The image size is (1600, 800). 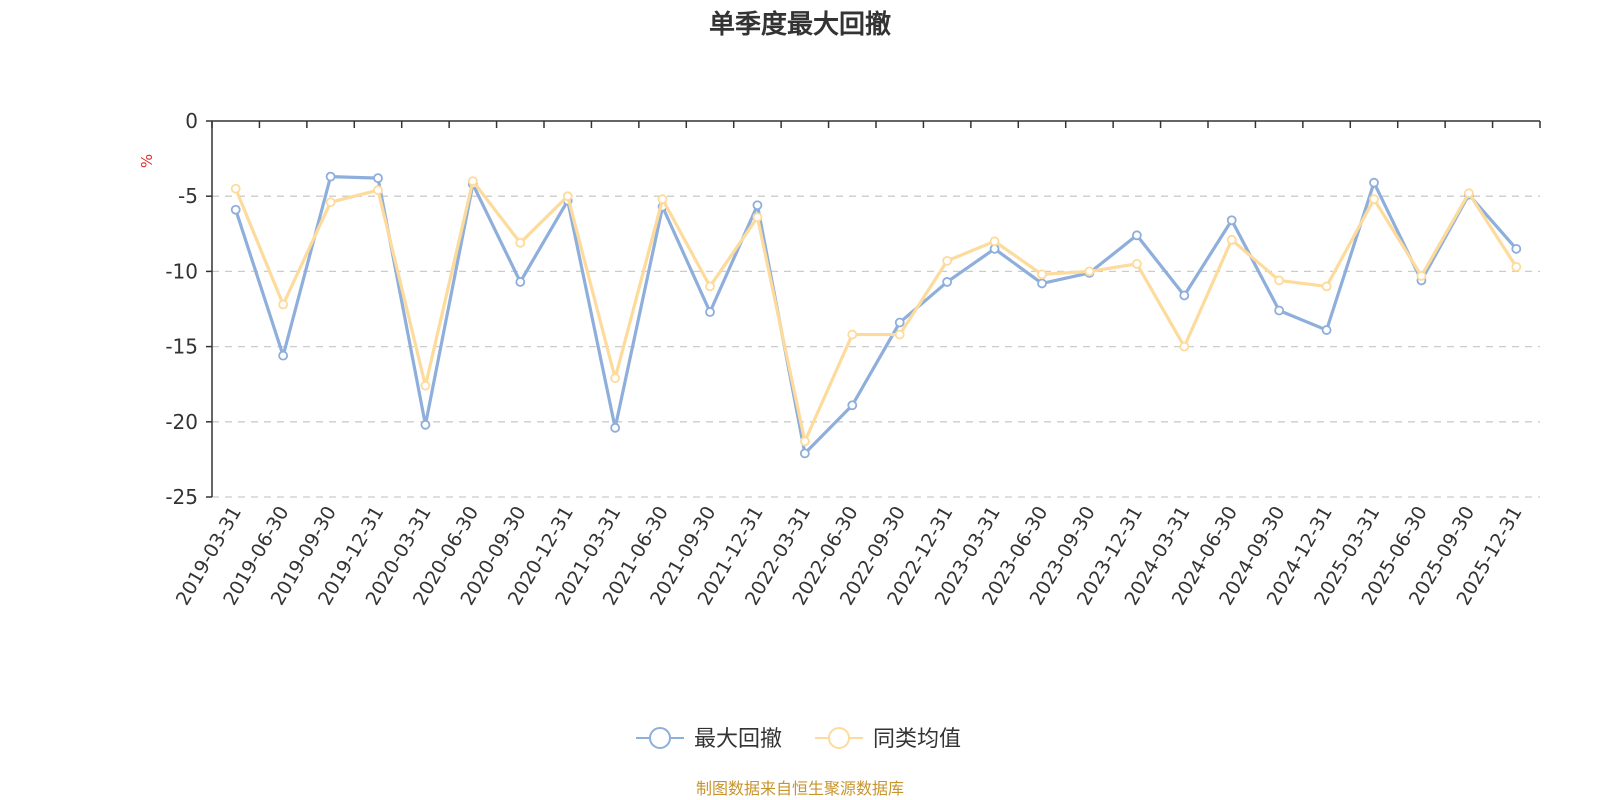 What do you see at coordinates (181, 497) in the screenshot?
I see `y-tick-label: -25` at bounding box center [181, 497].